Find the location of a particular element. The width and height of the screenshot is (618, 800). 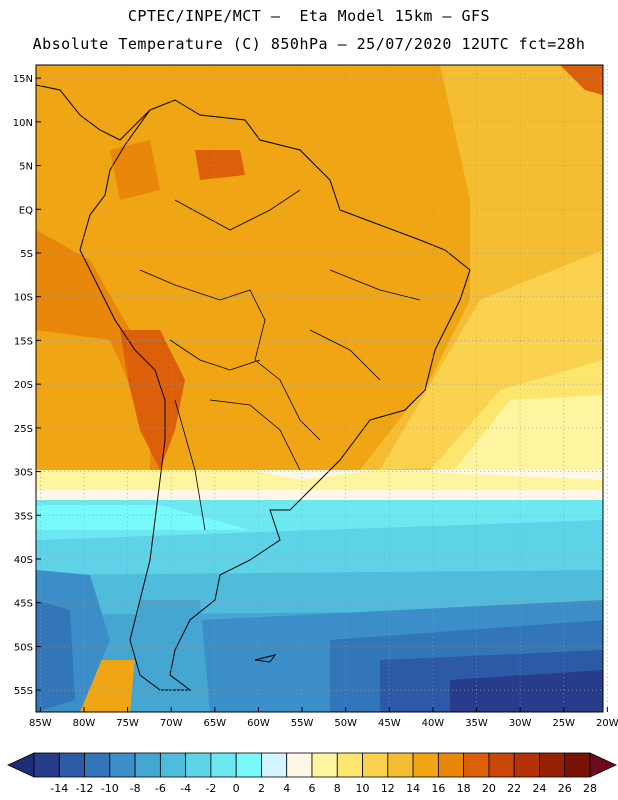

lat-tick-label: 55S is located at coordinates (23, 691).